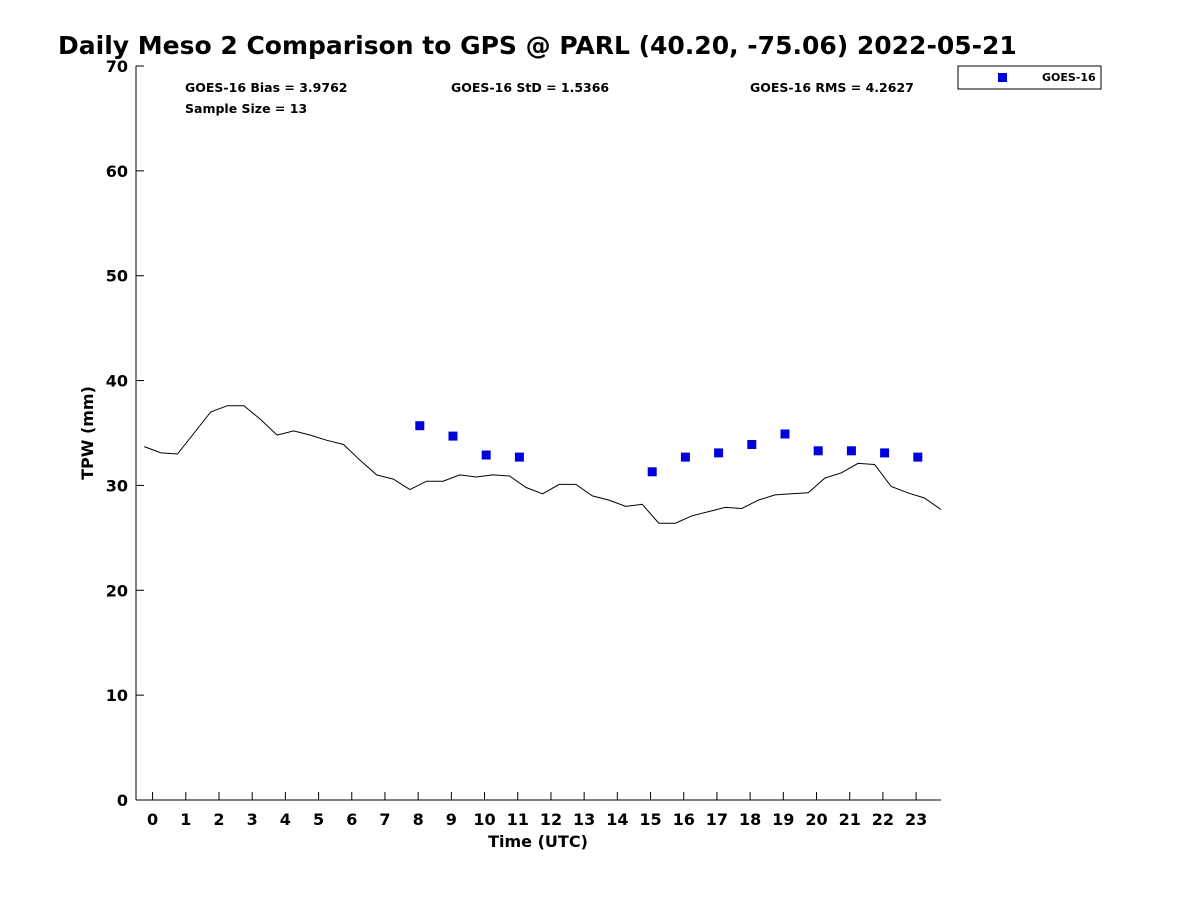  I want to click on x-tick-label: 5, so click(318, 819).